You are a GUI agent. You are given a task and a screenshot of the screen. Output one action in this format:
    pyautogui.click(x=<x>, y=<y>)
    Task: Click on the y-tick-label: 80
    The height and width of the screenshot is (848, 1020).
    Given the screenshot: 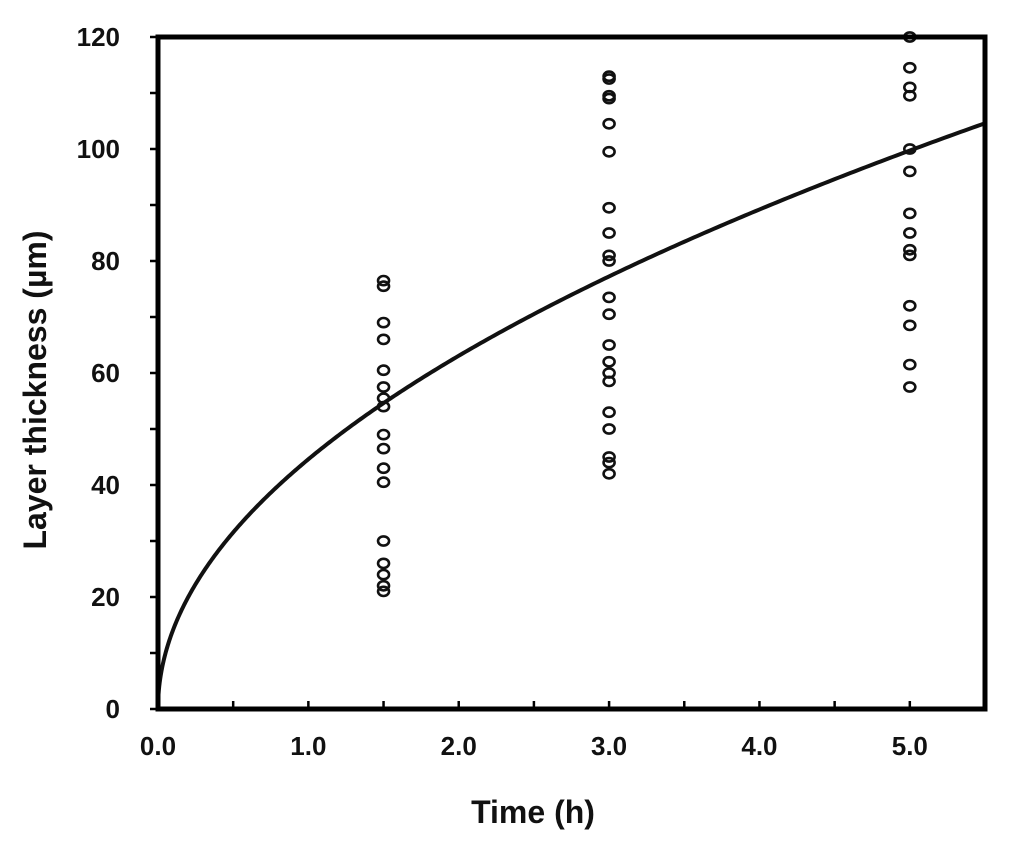 What is the action you would take?
    pyautogui.click(x=105, y=261)
    